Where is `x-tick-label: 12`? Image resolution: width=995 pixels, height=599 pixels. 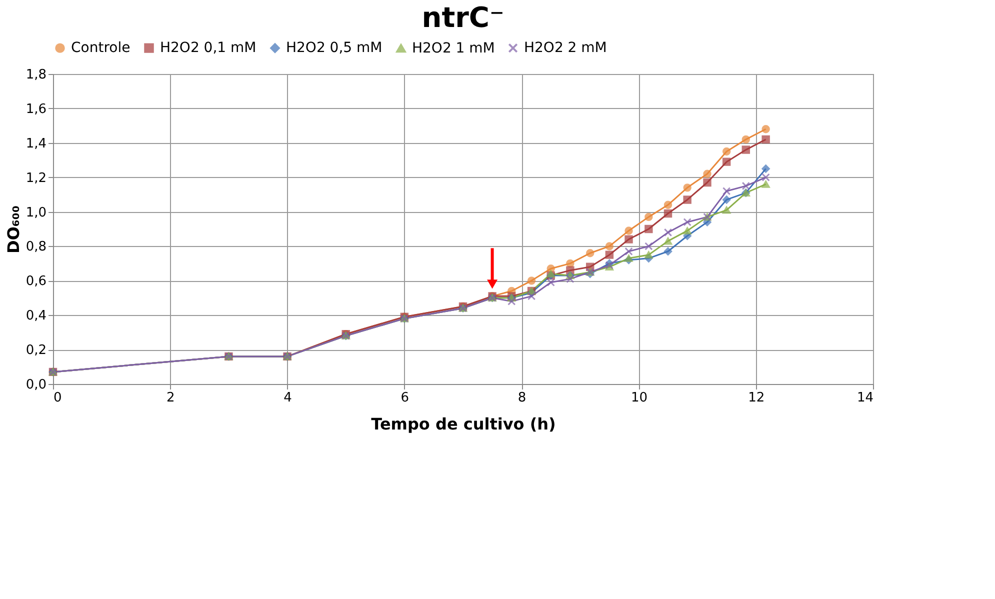
x-tick-label: 12 is located at coordinates (756, 398).